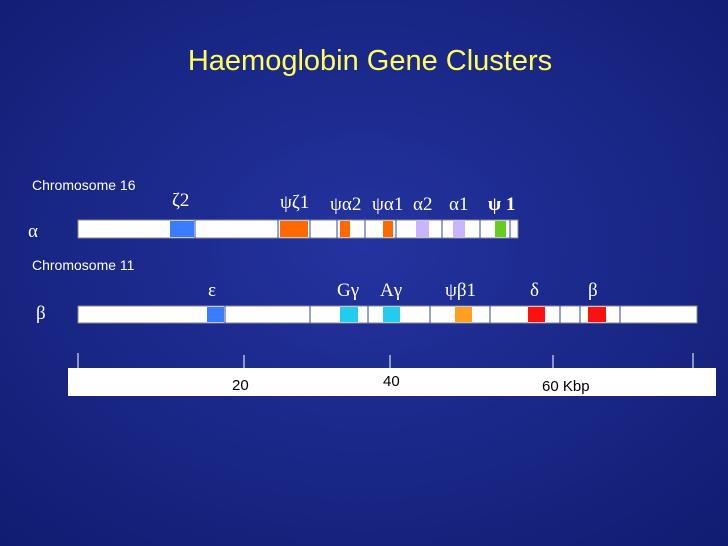  I want to click on gene-label: ψβ1, so click(460, 290).